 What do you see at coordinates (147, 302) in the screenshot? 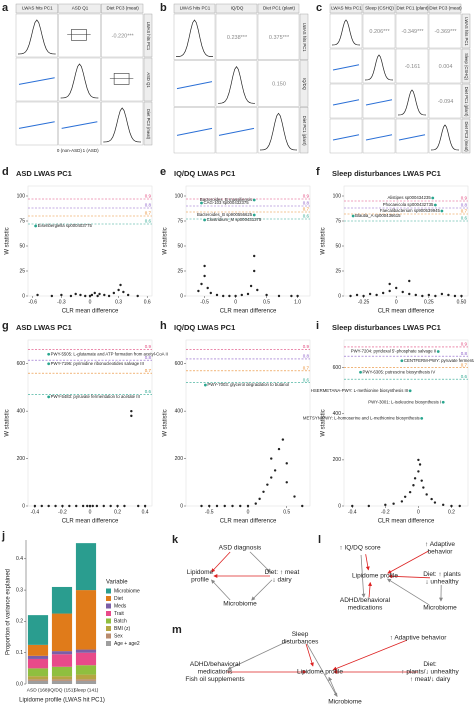
I see `x-tick-label: 0.6` at bounding box center [147, 302].